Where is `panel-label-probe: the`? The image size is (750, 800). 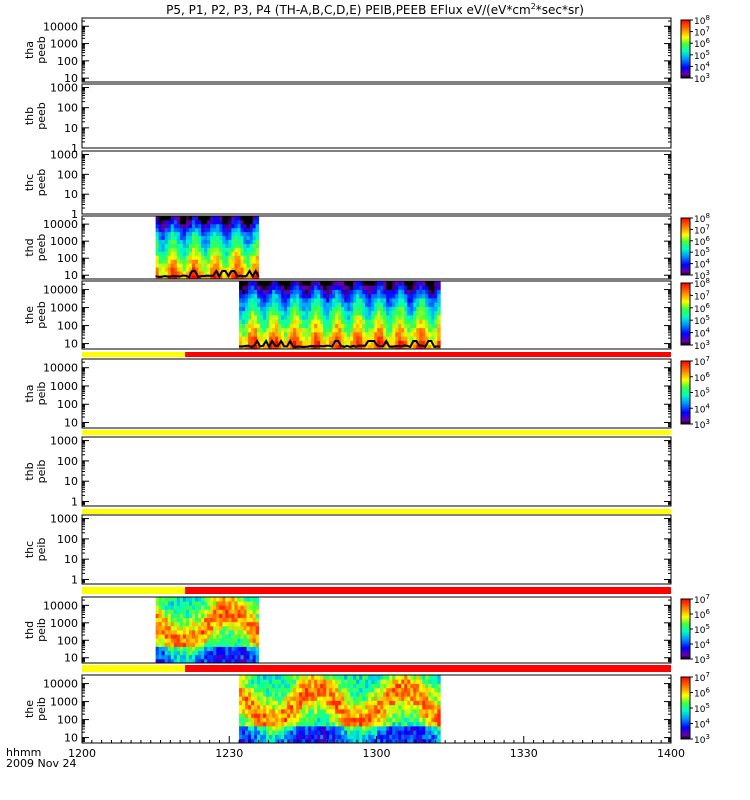 panel-label-probe: the is located at coordinates (29, 315).